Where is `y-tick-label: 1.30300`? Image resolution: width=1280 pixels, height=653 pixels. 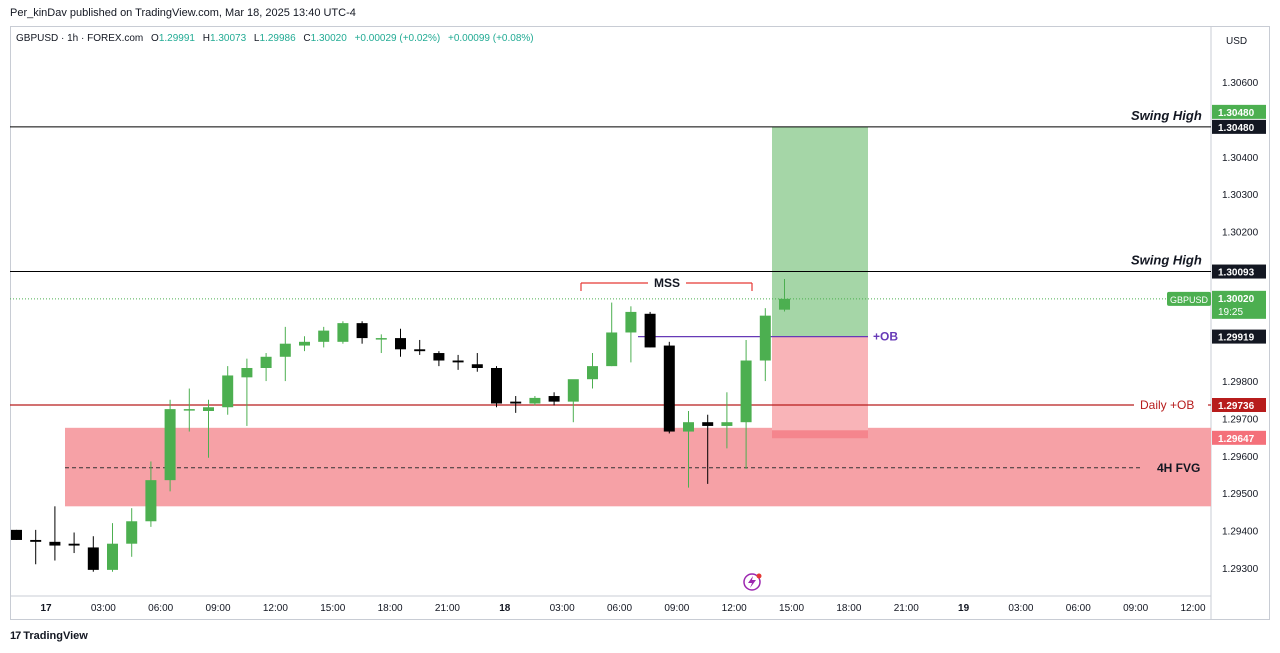 y-tick-label: 1.30300 is located at coordinates (1240, 195).